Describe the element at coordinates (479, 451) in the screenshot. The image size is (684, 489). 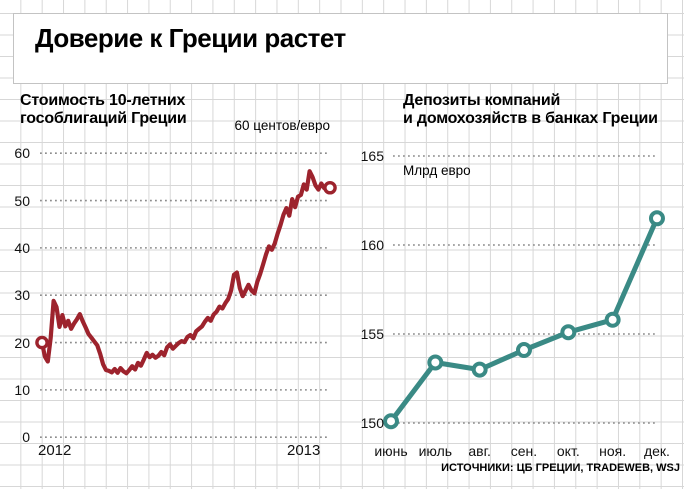
I see `deposits-xtick-авг.: авг.` at that location.